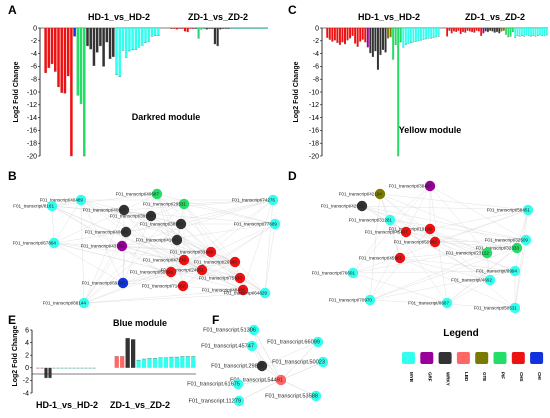  What do you see at coordinates (314, 131) in the screenshot?
I see `ytick-label: -16` at bounding box center [314, 131].